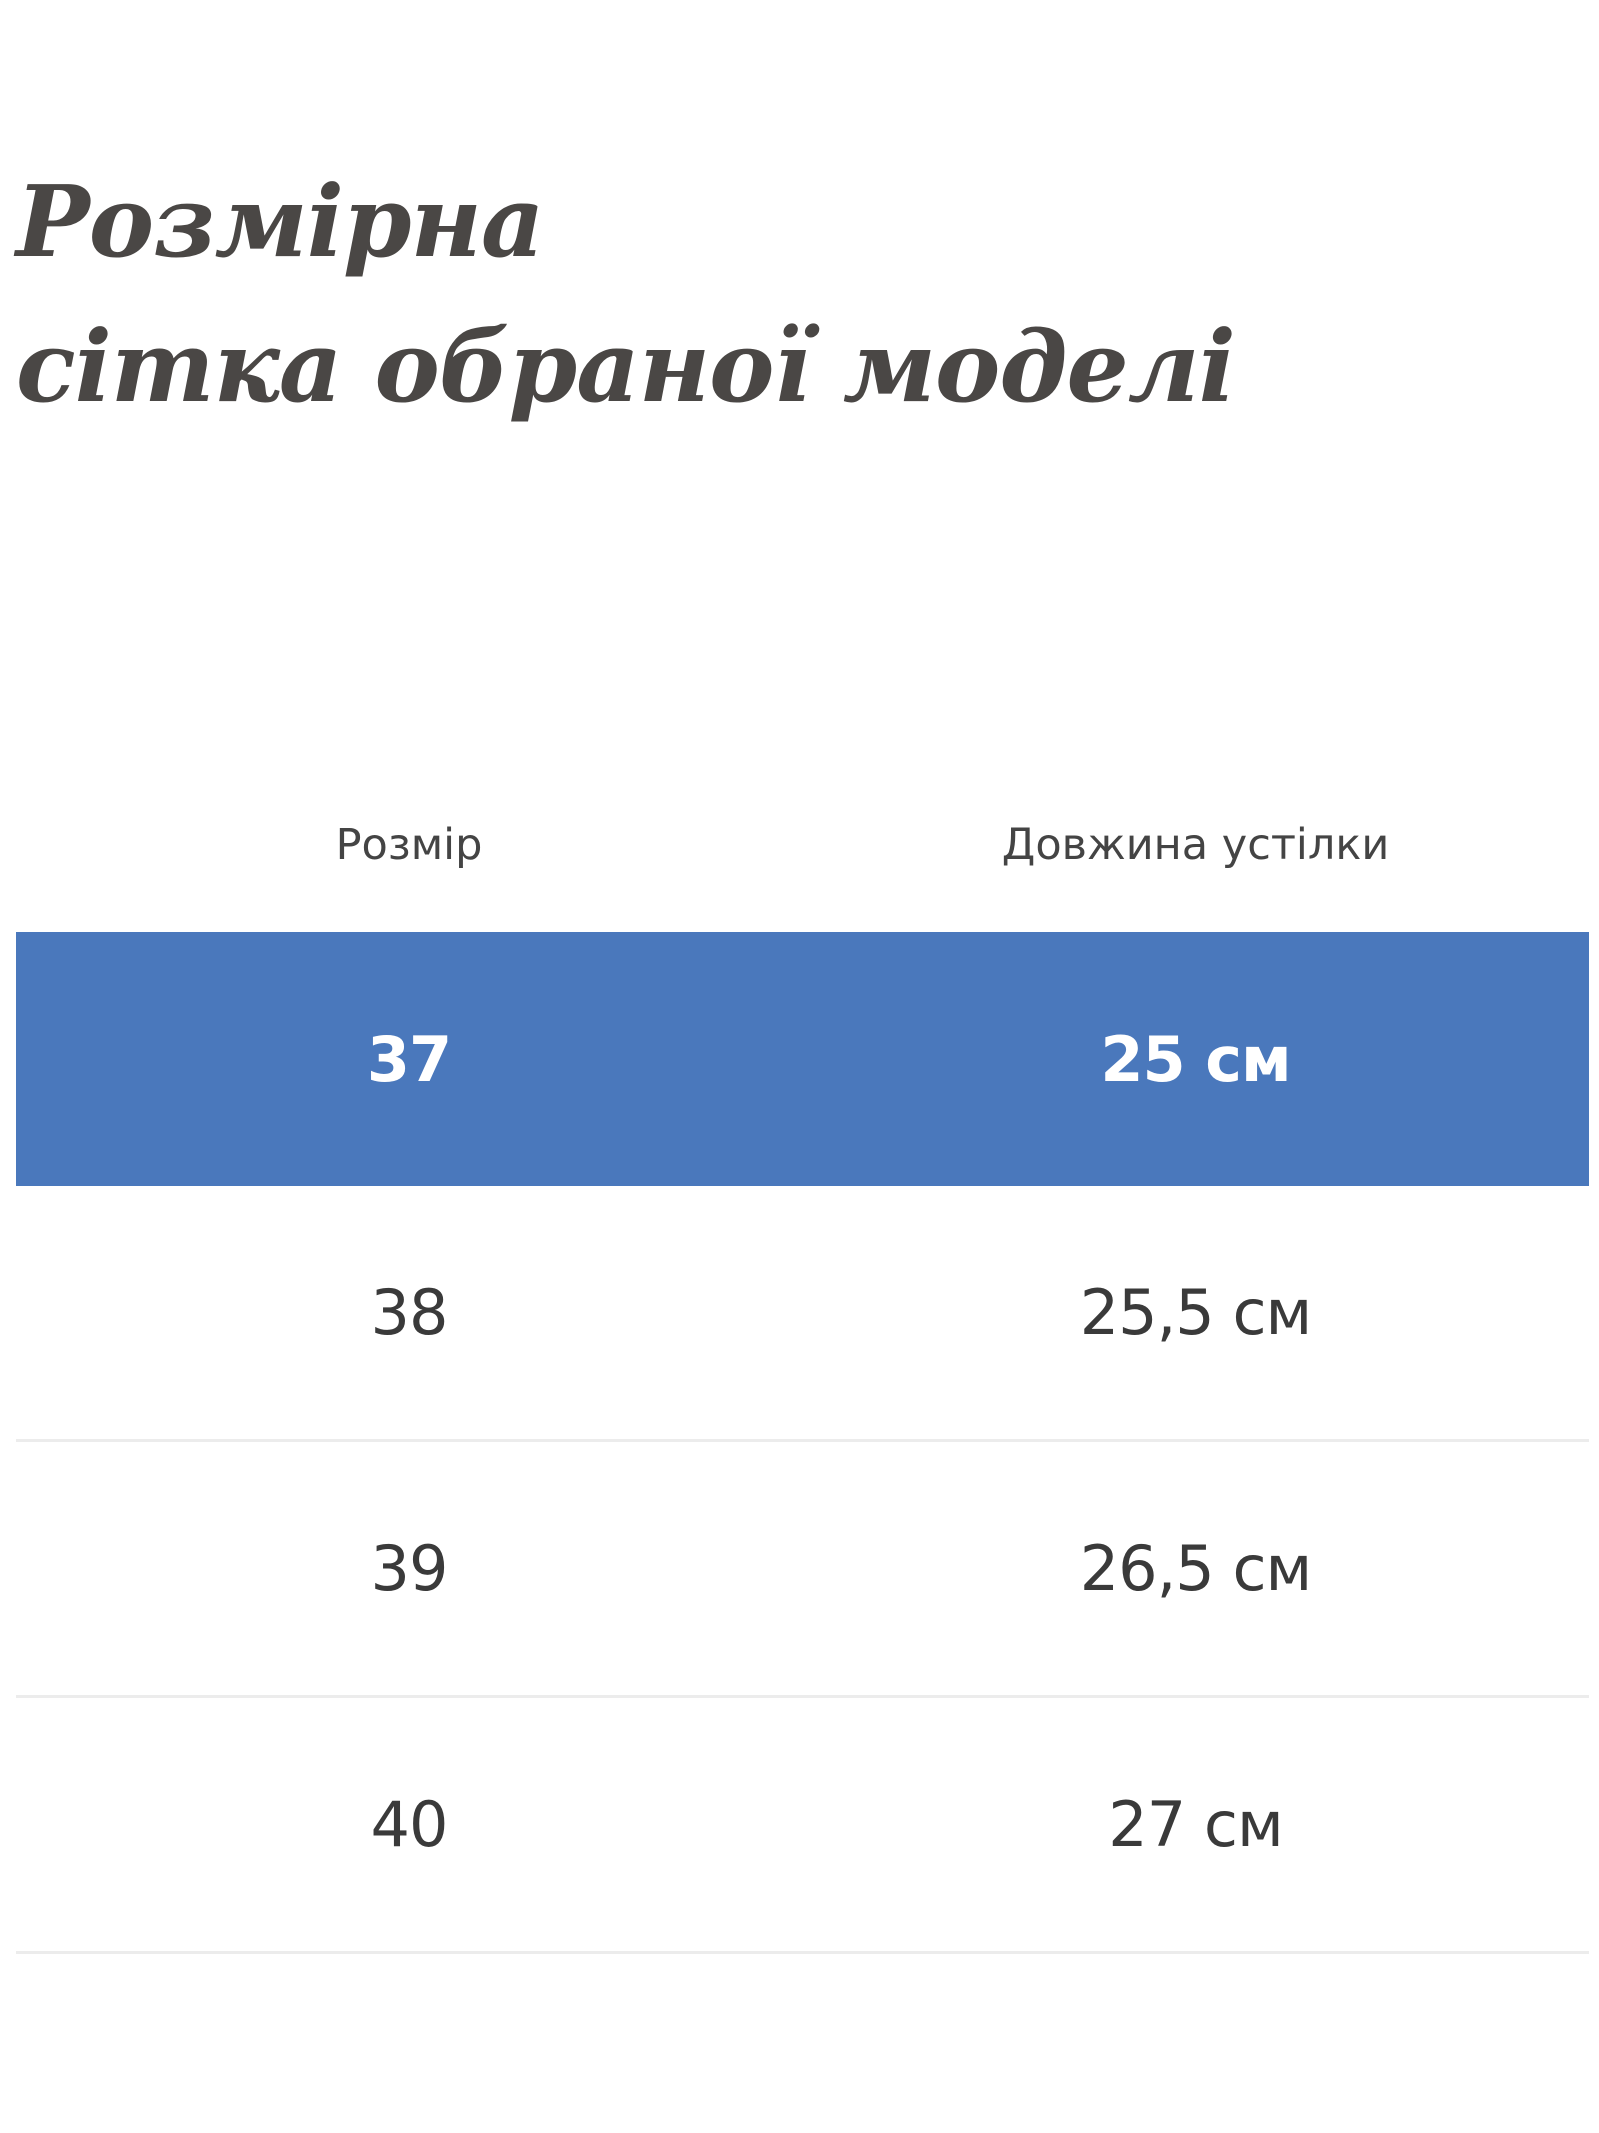  Describe the element at coordinates (802, 1314) in the screenshot. I see `table-row: 38 25,5 см` at that location.